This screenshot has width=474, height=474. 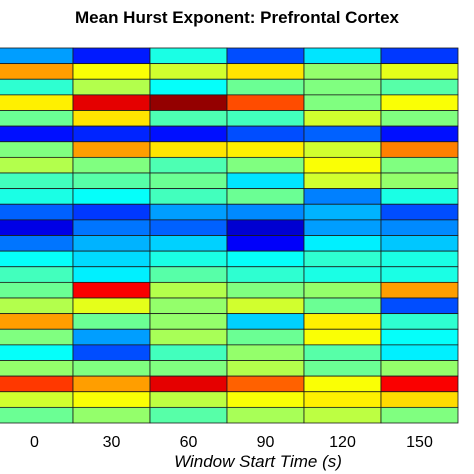 What do you see at coordinates (189, 442) in the screenshot?
I see `x-tick-label: 60` at bounding box center [189, 442].